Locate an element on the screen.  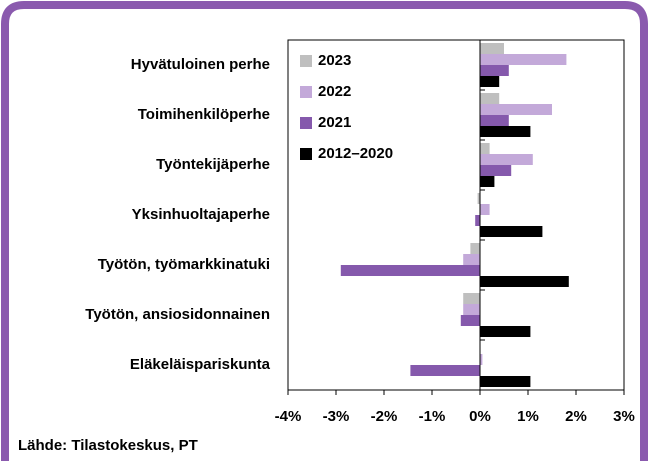
y-tick-label: Työtön, ansiosidonnainen is located at coordinates (177, 314).